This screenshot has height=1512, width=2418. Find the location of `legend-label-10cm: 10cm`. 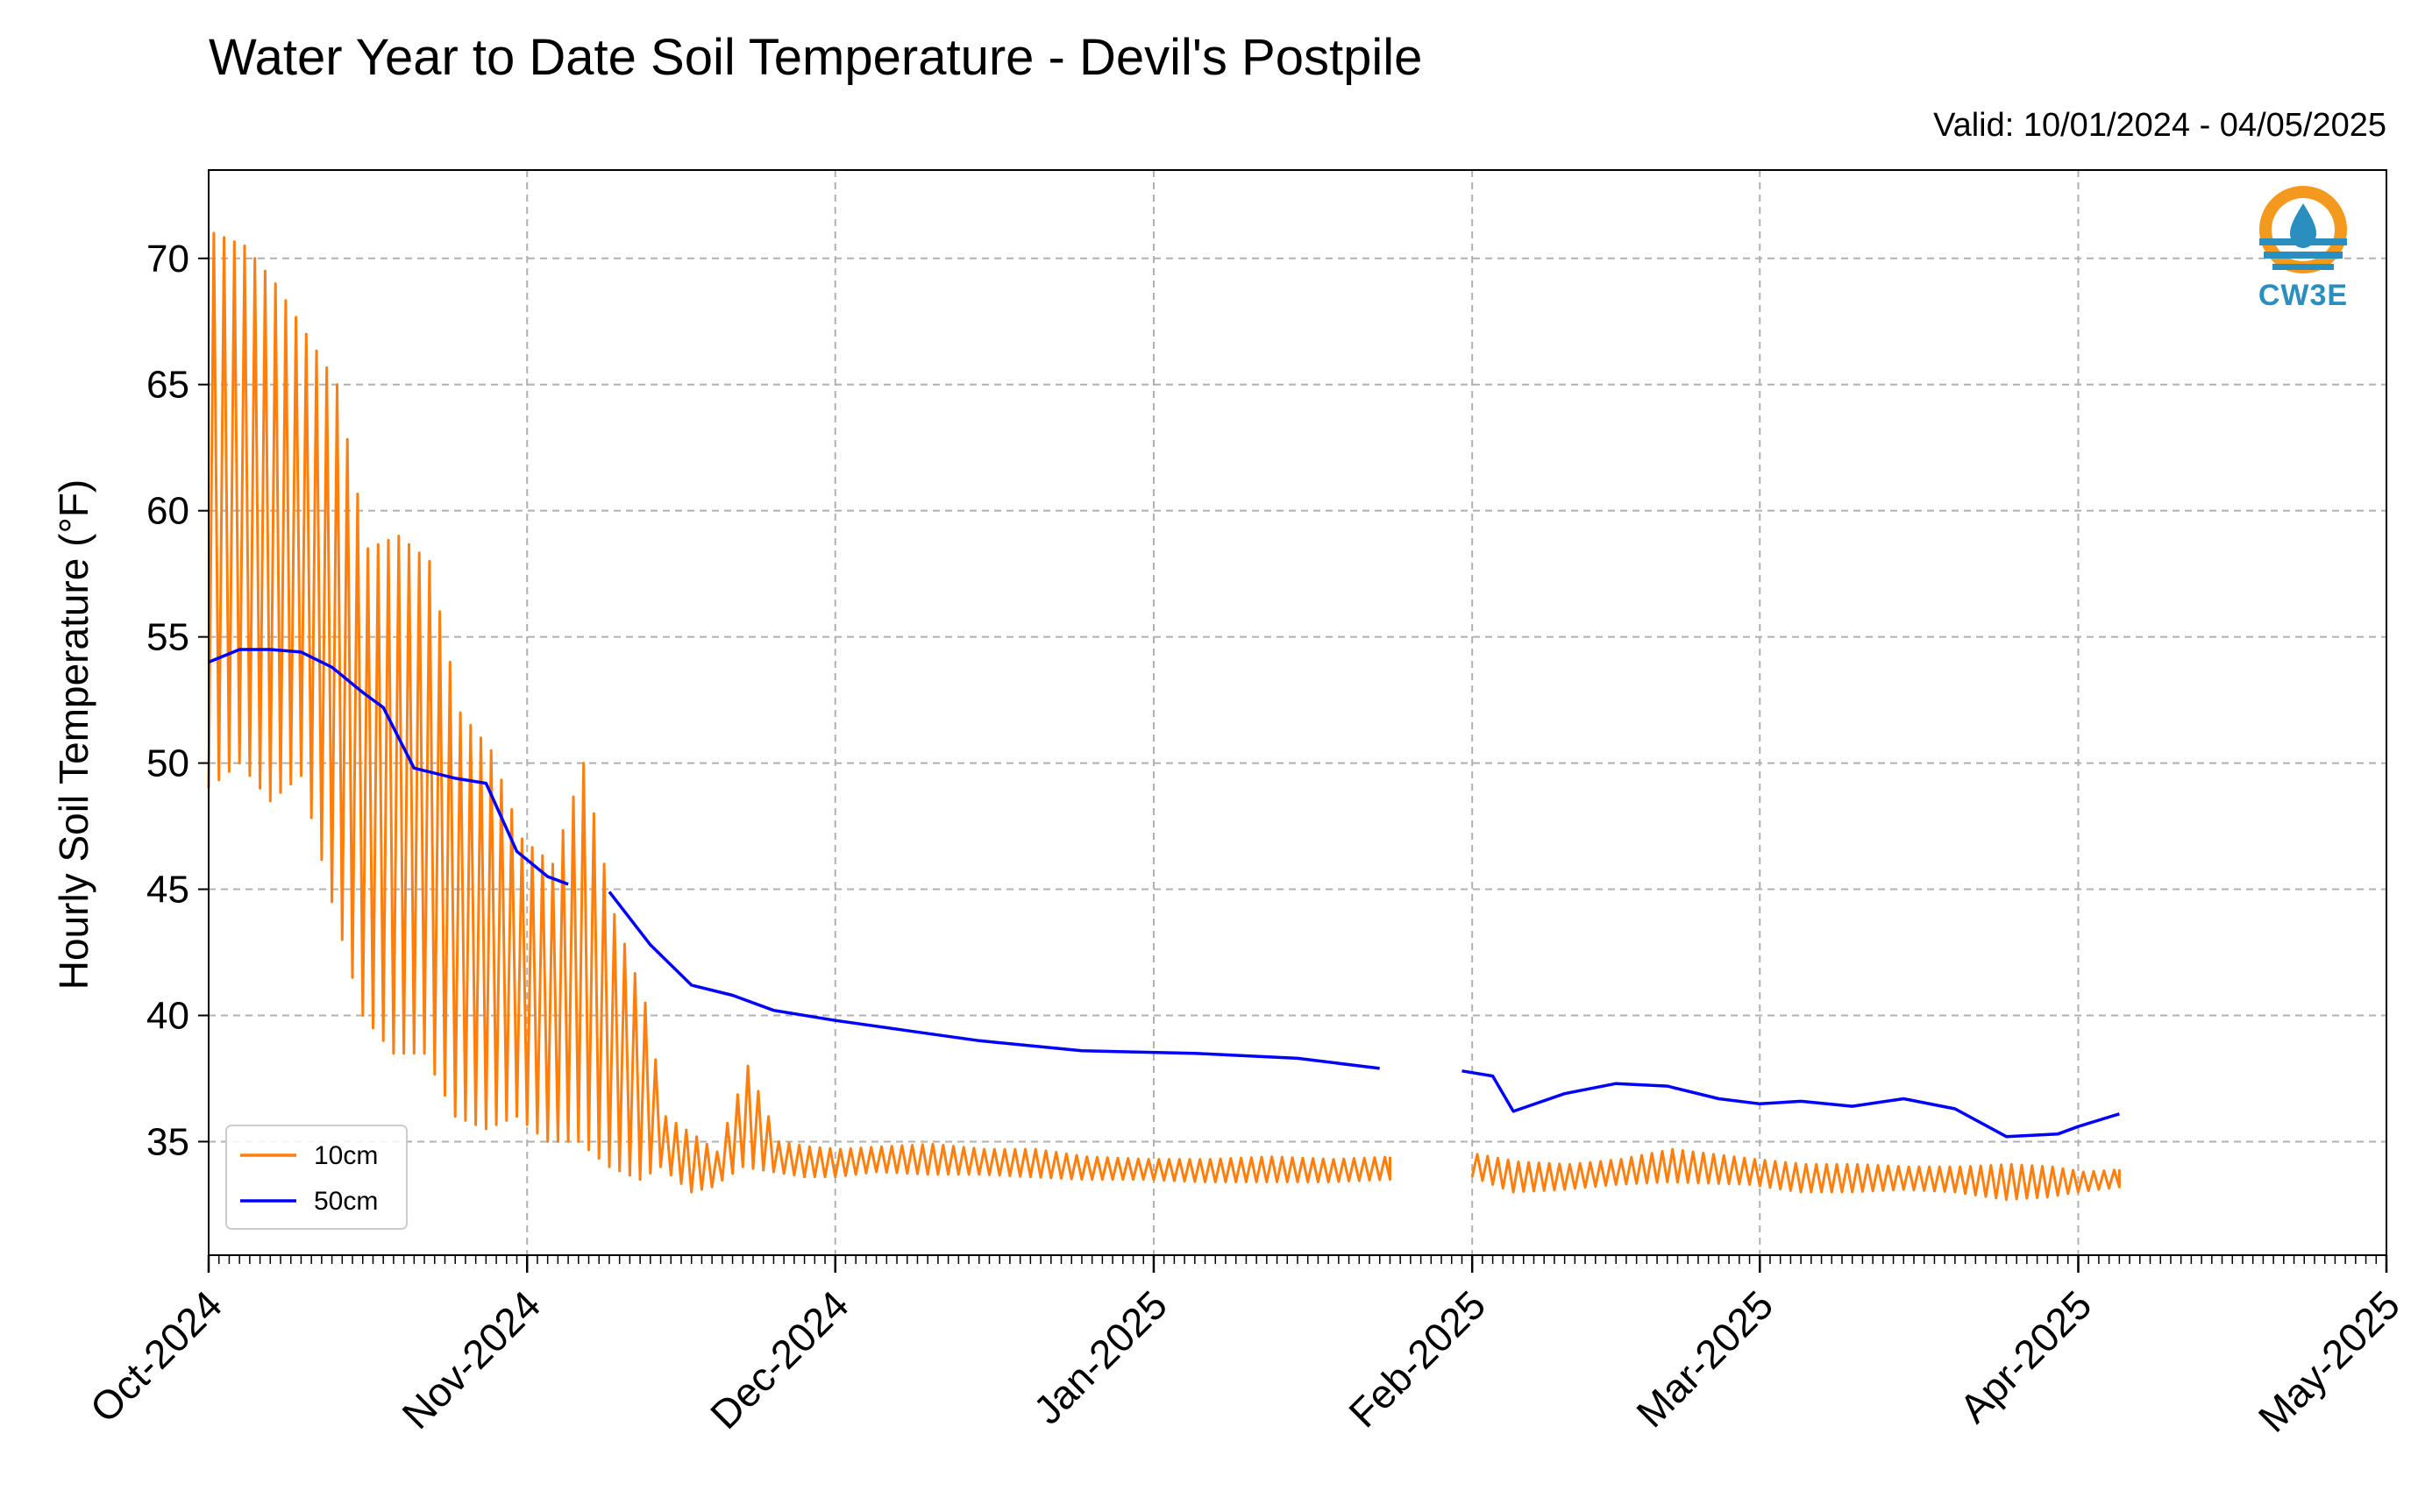

legend-label-10cm: 10cm is located at coordinates (346, 1155).